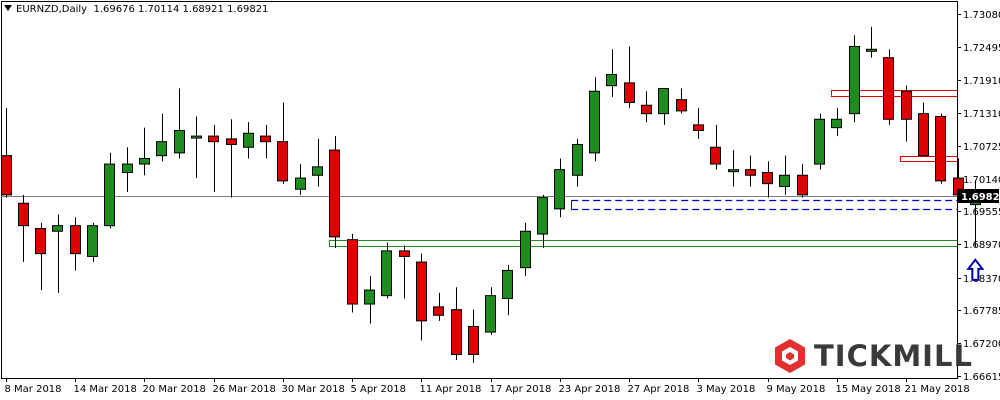 The height and width of the screenshot is (400, 1000). Describe the element at coordinates (981, 48) in the screenshot. I see `y-tick-label: 1.72495` at that location.